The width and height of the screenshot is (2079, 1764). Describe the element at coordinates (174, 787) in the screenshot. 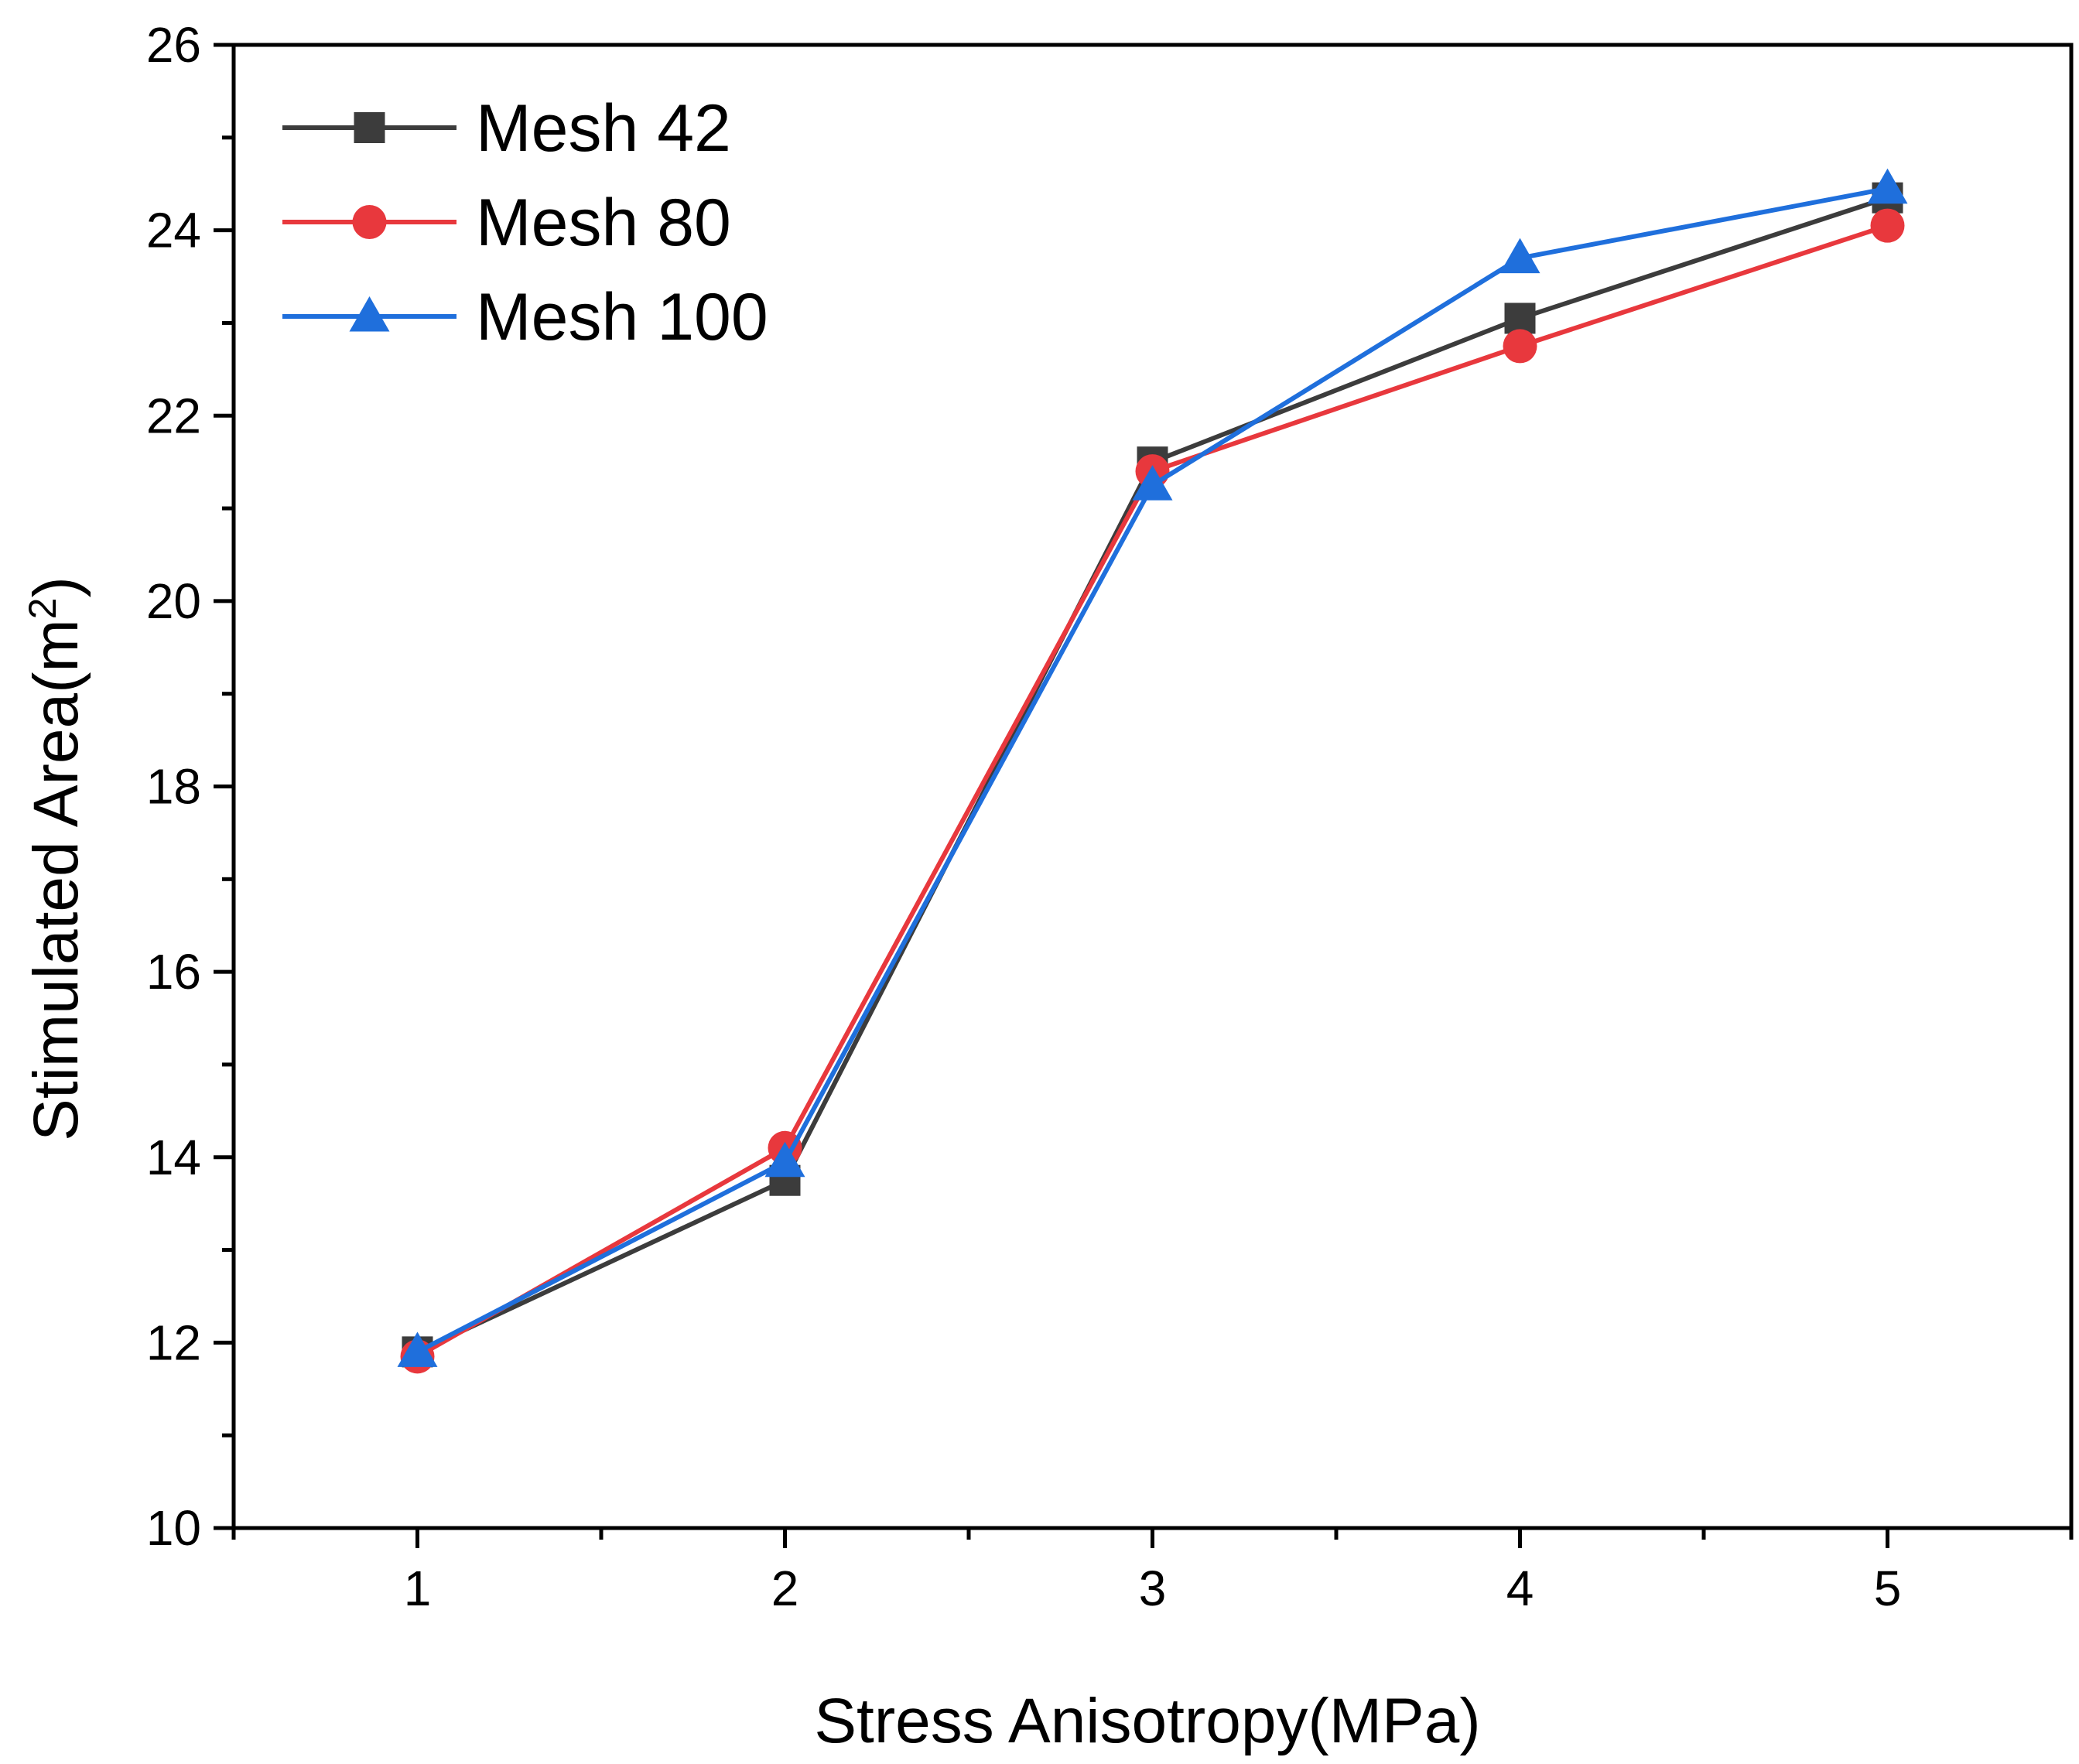

I see `y-tick-label: 18` at that location.